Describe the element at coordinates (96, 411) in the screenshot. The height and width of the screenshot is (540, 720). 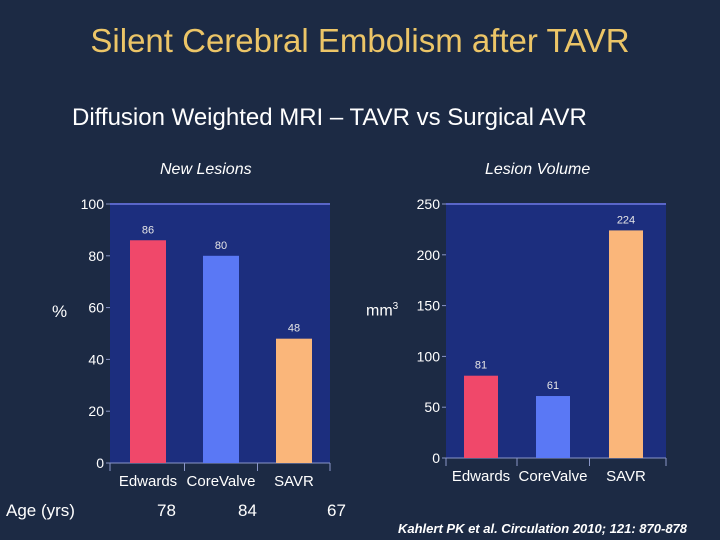
I see `new-lesions-y-tick-label: 20` at that location.